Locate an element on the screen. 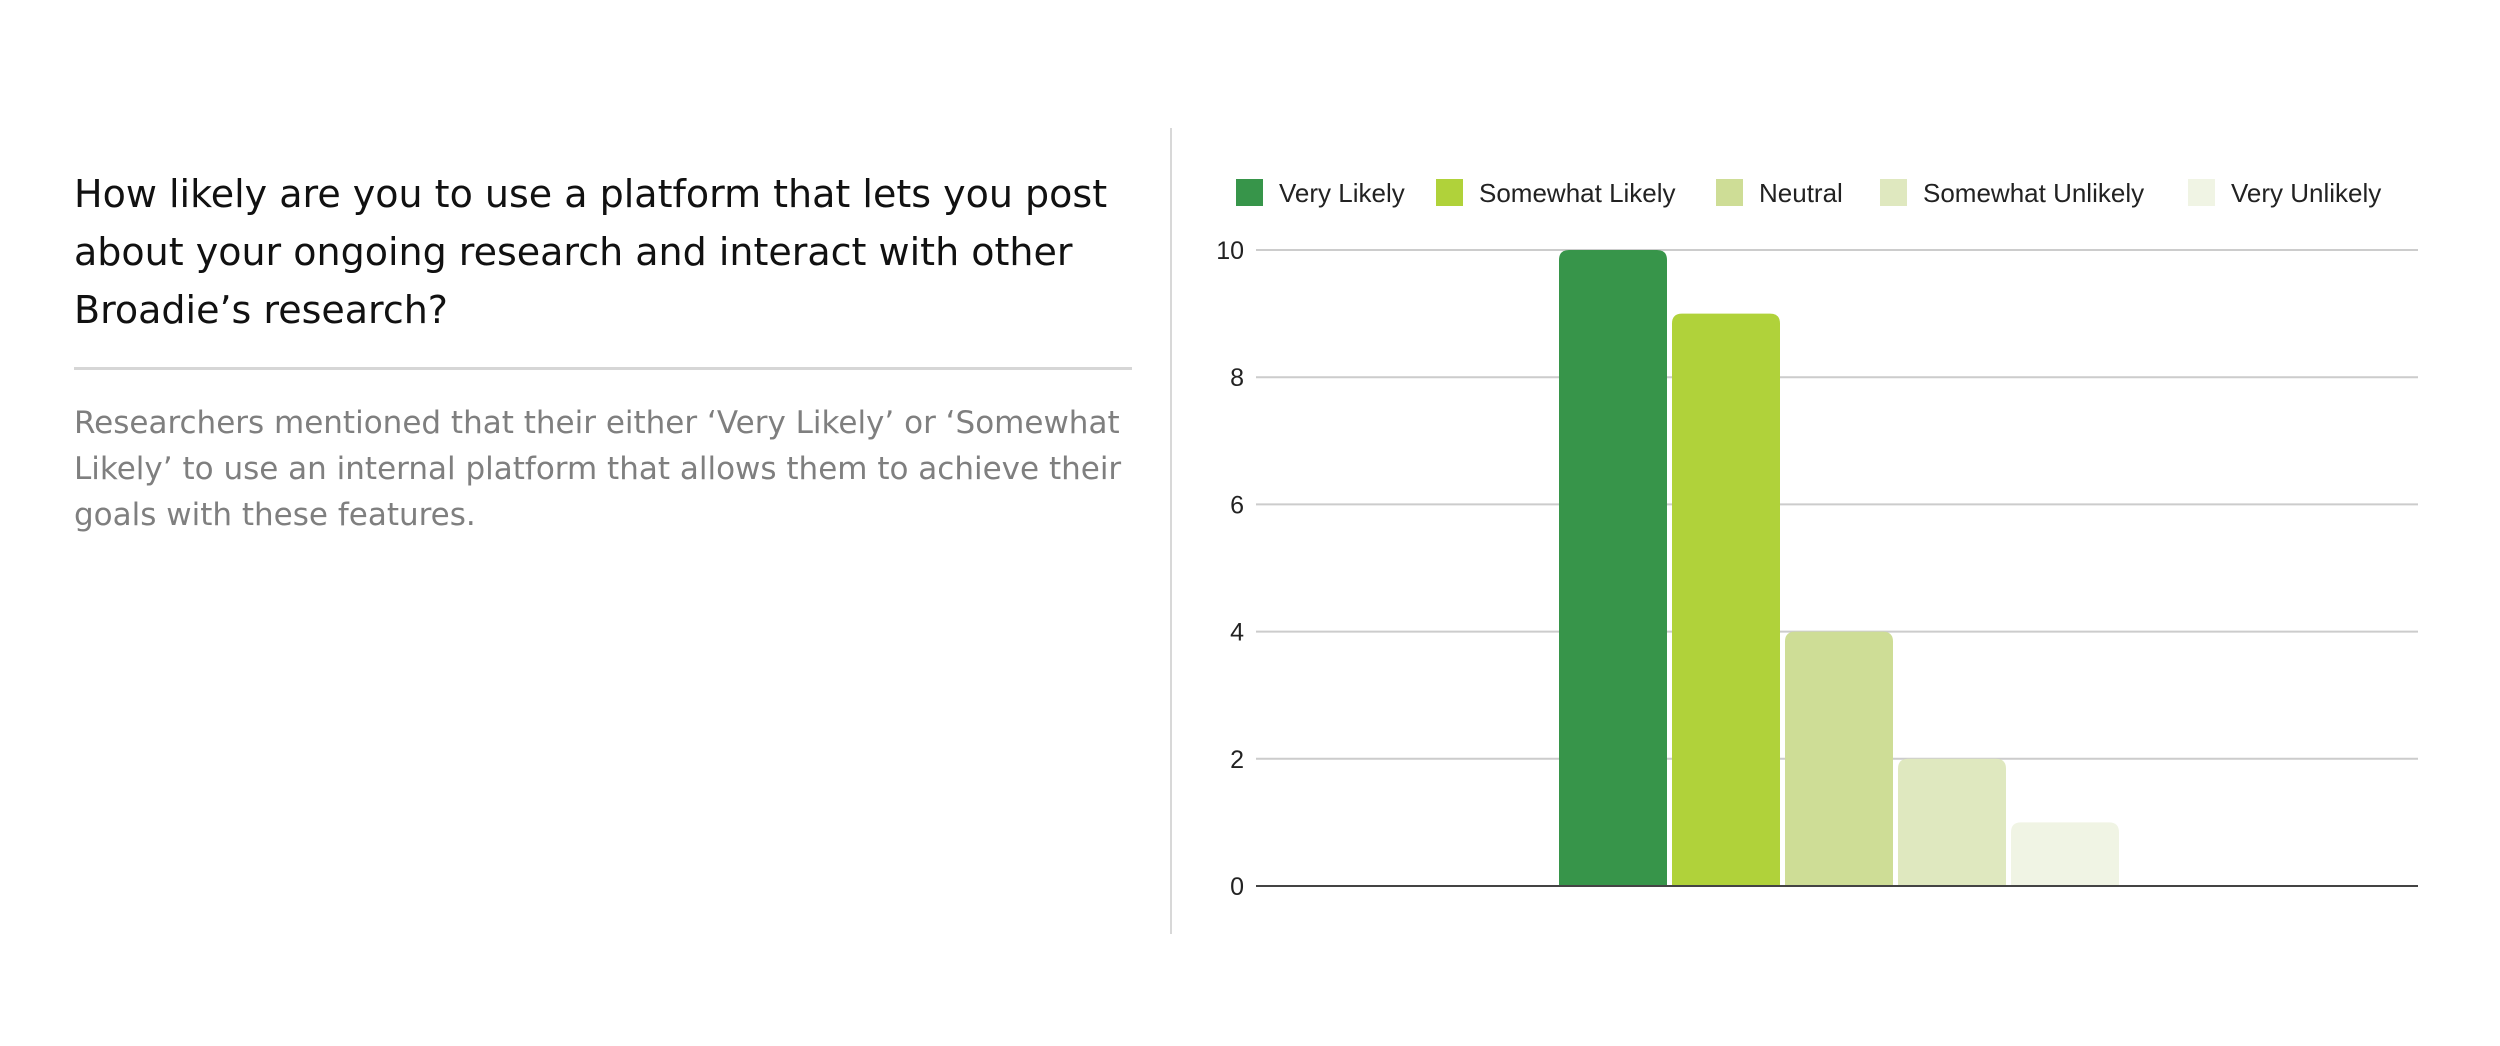 The height and width of the screenshot is (1046, 2500). legend-label: Very Likely is located at coordinates (1342, 193).